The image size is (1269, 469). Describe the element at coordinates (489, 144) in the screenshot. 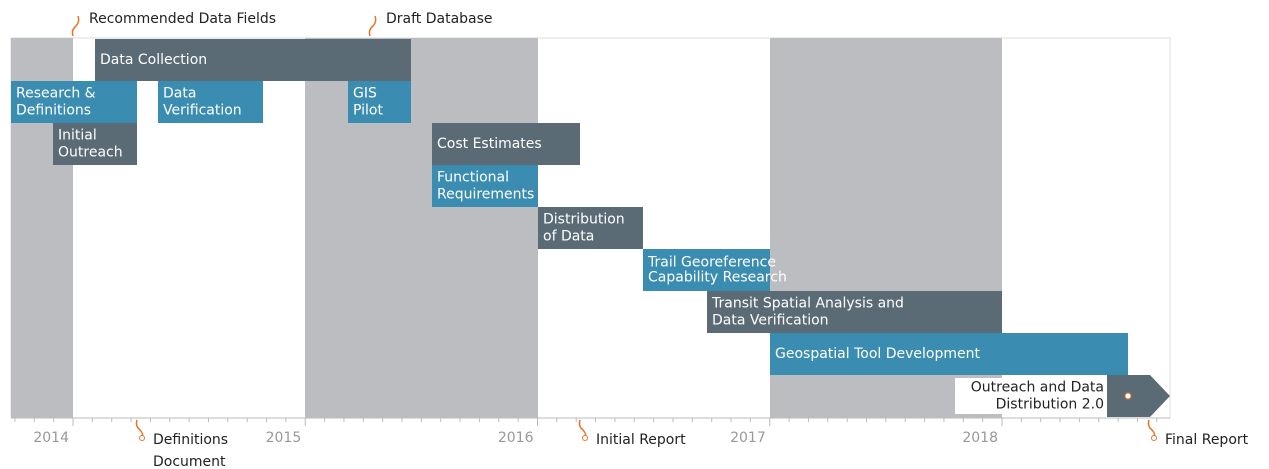

I see `task-label: Cost Estimates` at that location.